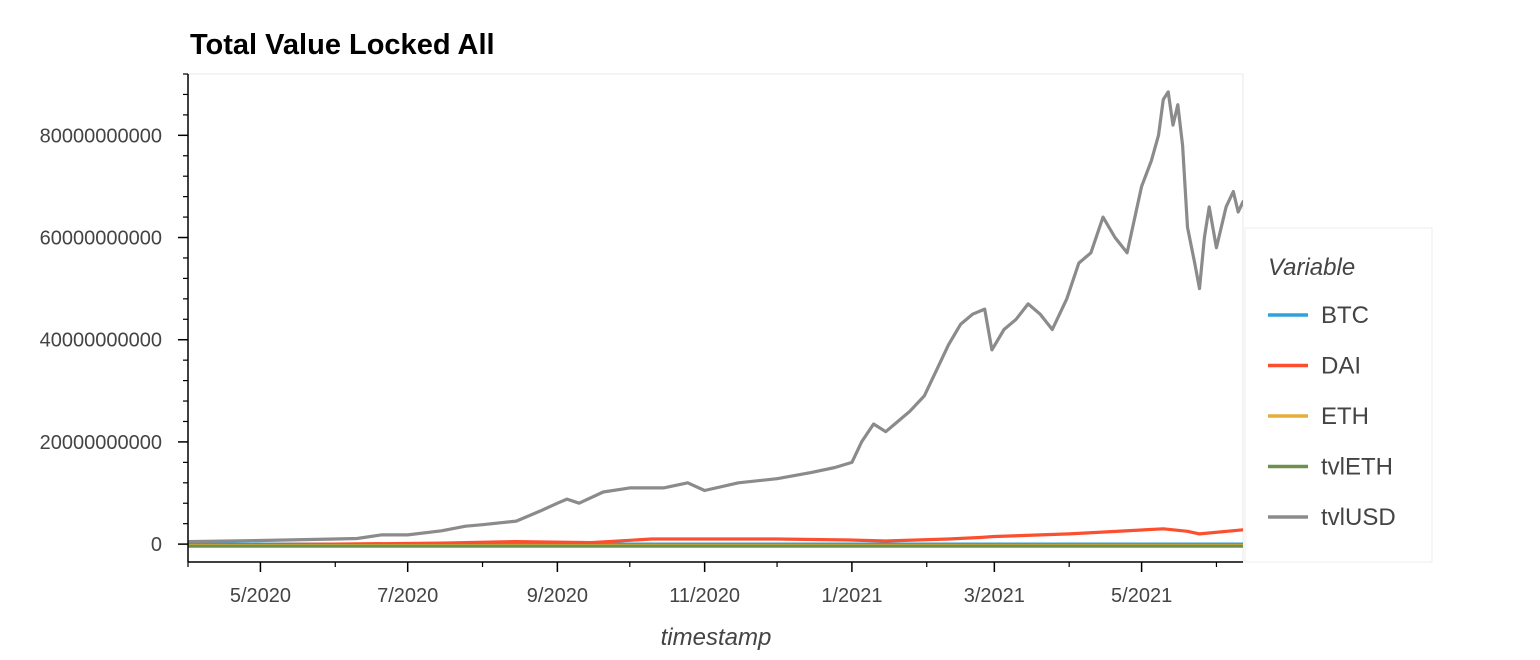  Describe the element at coordinates (101, 239) in the screenshot. I see `y-tick-label: 60000000000` at that location.